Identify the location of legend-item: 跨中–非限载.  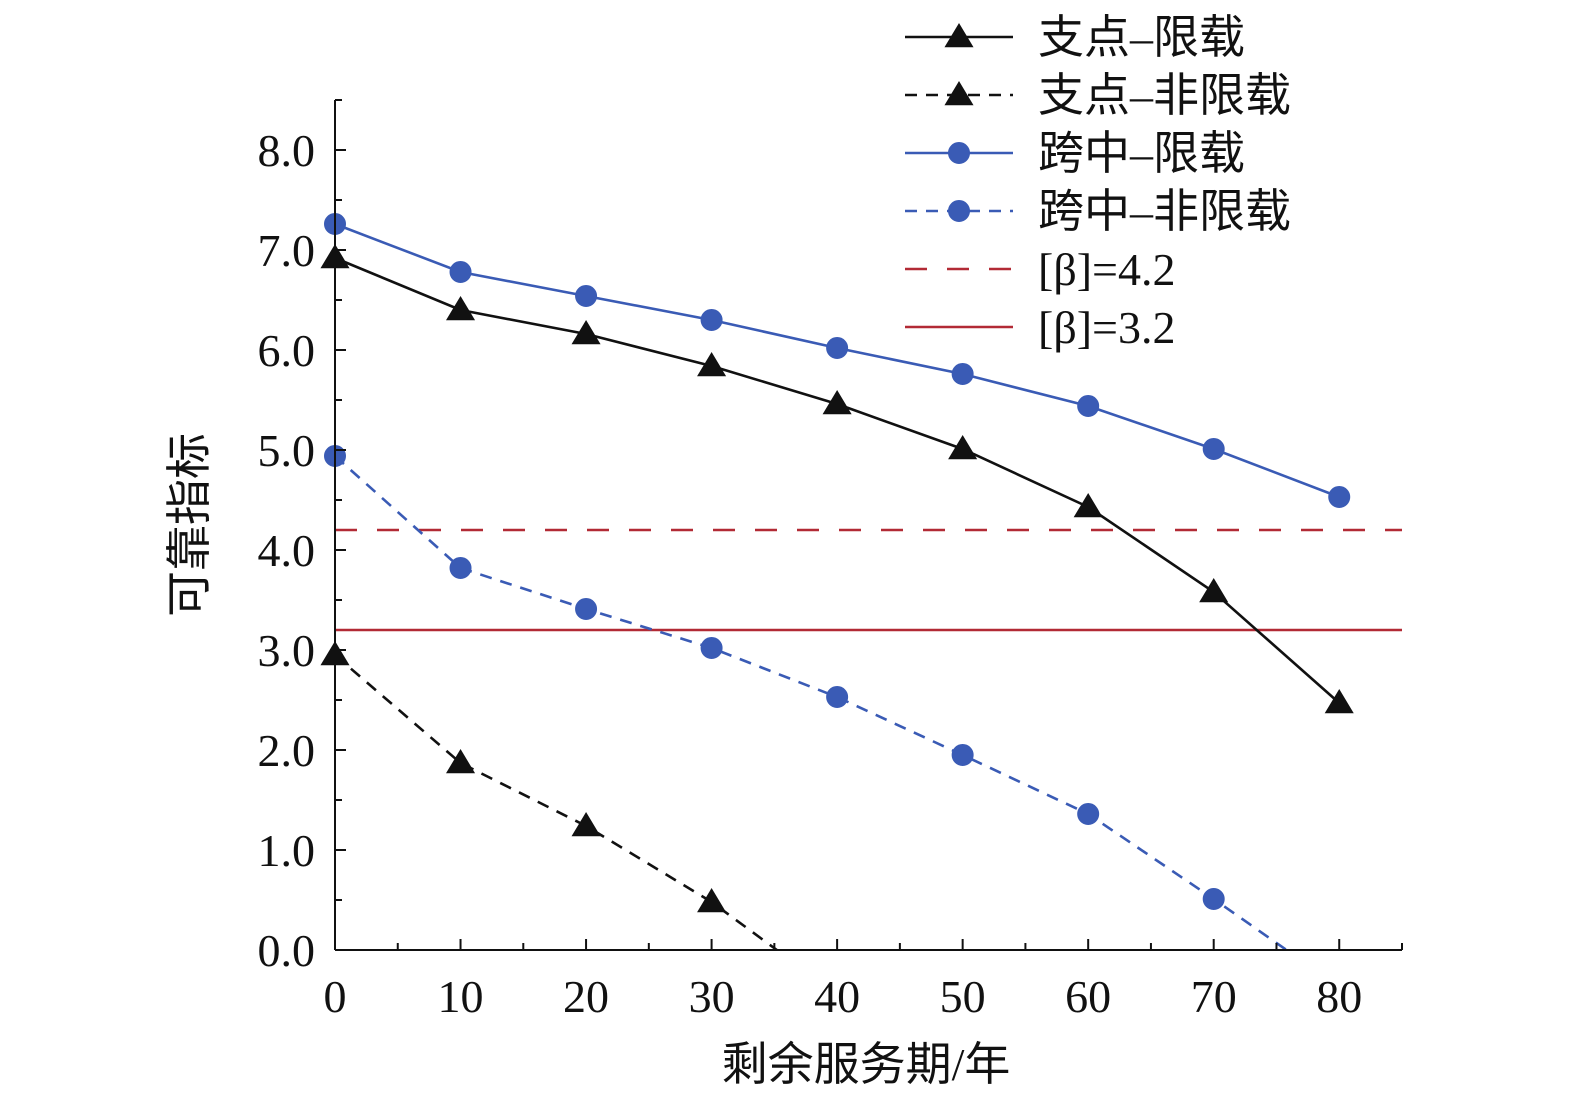
(1098, 211).